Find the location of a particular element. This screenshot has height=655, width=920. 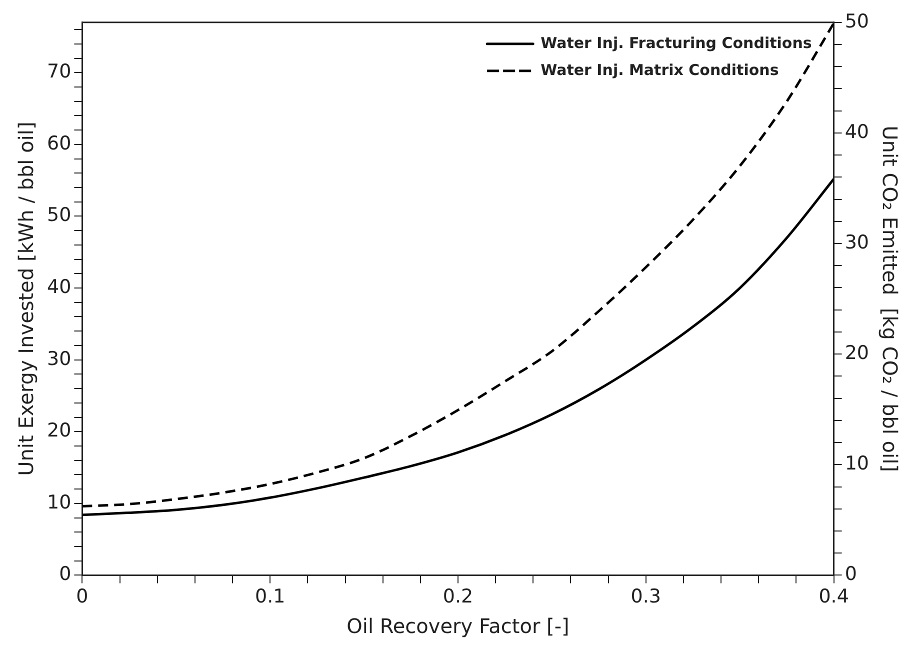

x-tick-label: 0.1 is located at coordinates (270, 597).